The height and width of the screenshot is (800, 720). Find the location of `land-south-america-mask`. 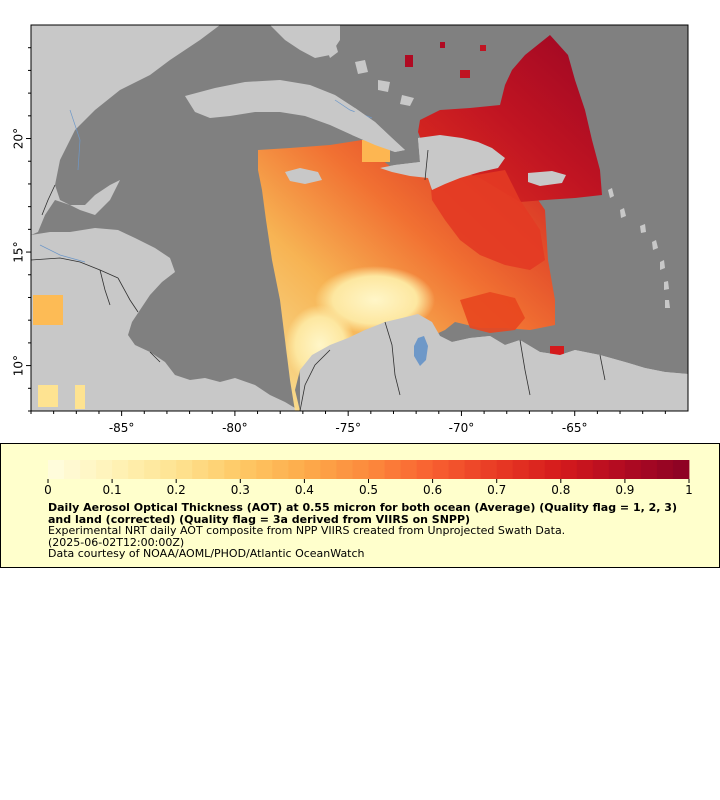

land-south-america-mask is located at coordinates (494, 362).